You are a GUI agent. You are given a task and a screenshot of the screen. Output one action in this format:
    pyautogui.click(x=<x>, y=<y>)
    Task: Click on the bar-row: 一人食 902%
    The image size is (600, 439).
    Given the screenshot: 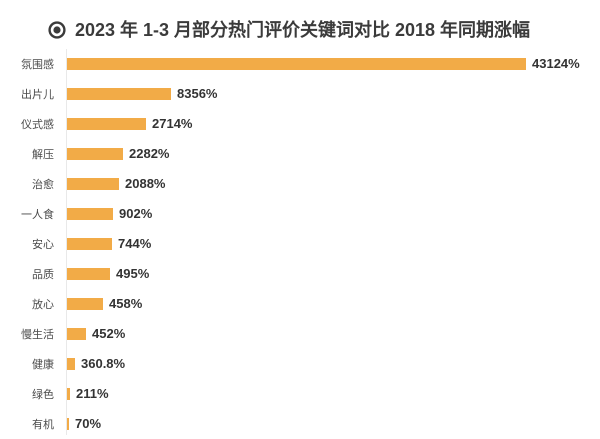 What is the action you would take?
    pyautogui.click(x=300, y=214)
    